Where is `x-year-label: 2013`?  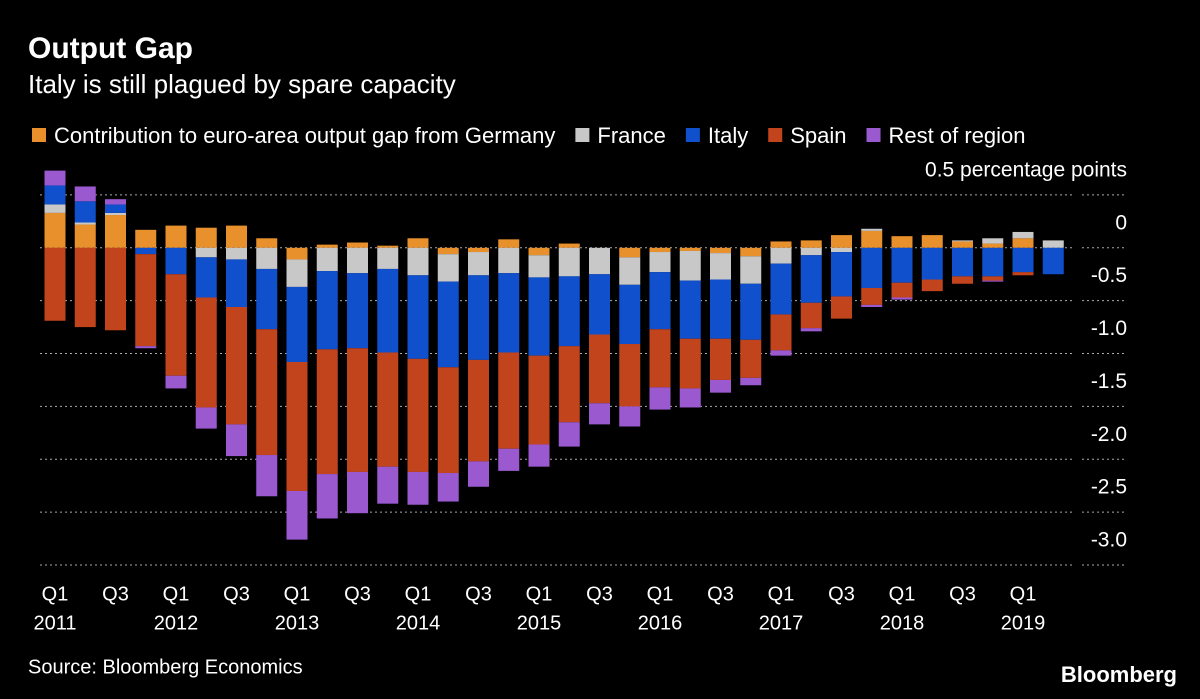 x-year-label: 2013 is located at coordinates (297, 623).